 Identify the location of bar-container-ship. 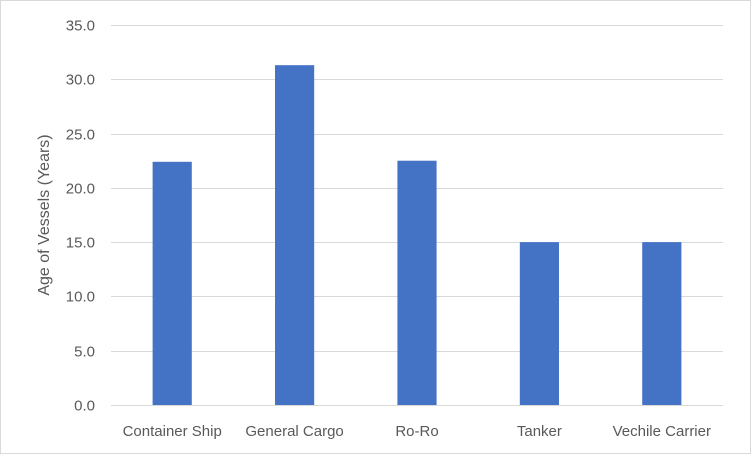
(172, 283).